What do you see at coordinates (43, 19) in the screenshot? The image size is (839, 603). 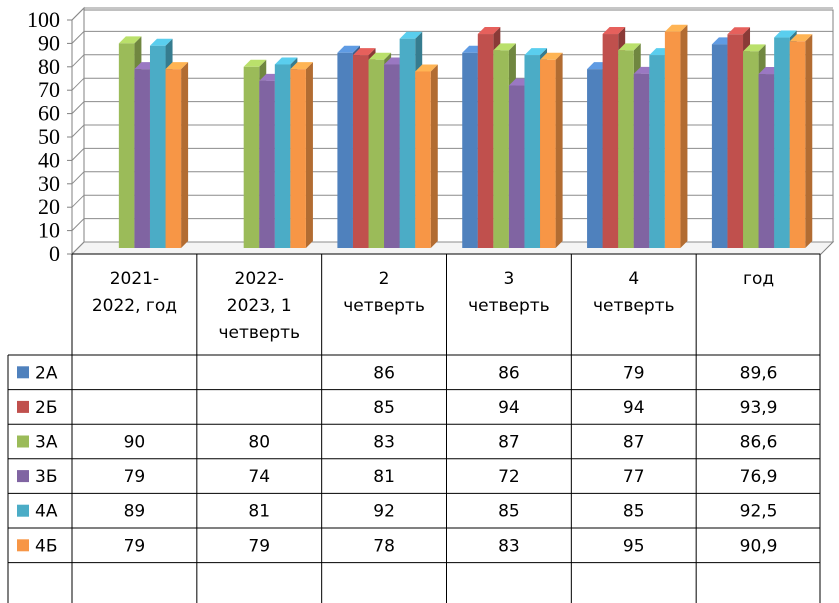 I see `y-tick-label: 100` at bounding box center [43, 19].